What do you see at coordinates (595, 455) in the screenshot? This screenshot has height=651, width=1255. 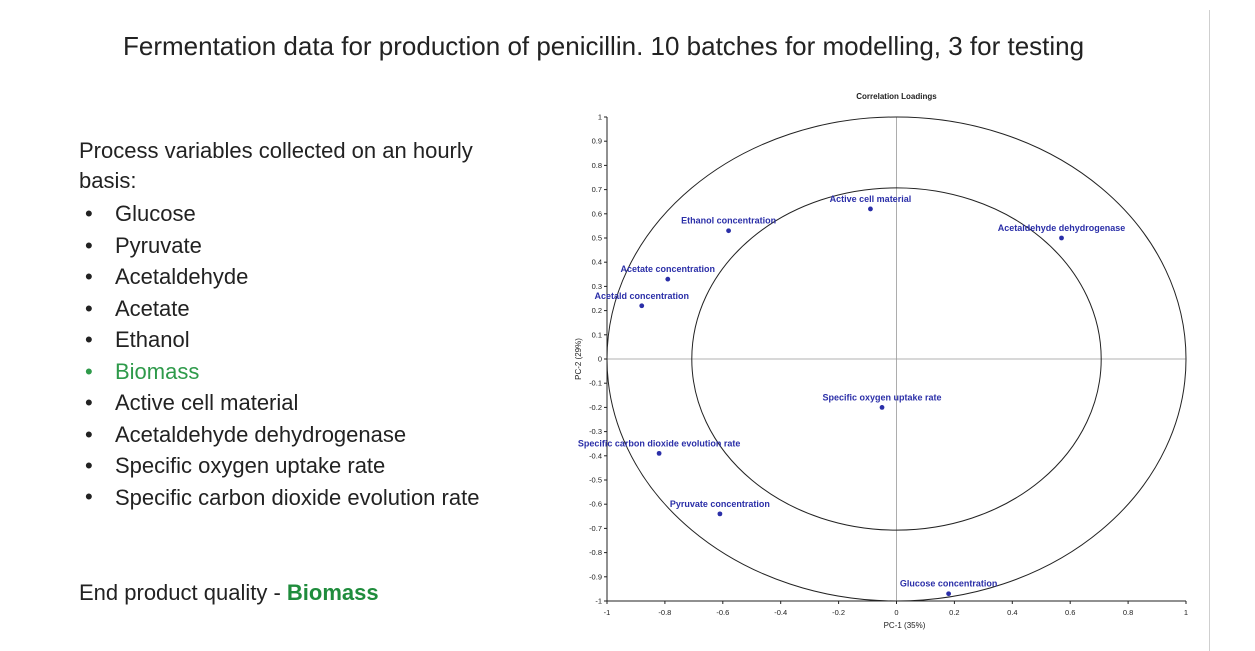 I see `y-tick-label: -0.4` at bounding box center [595, 455].